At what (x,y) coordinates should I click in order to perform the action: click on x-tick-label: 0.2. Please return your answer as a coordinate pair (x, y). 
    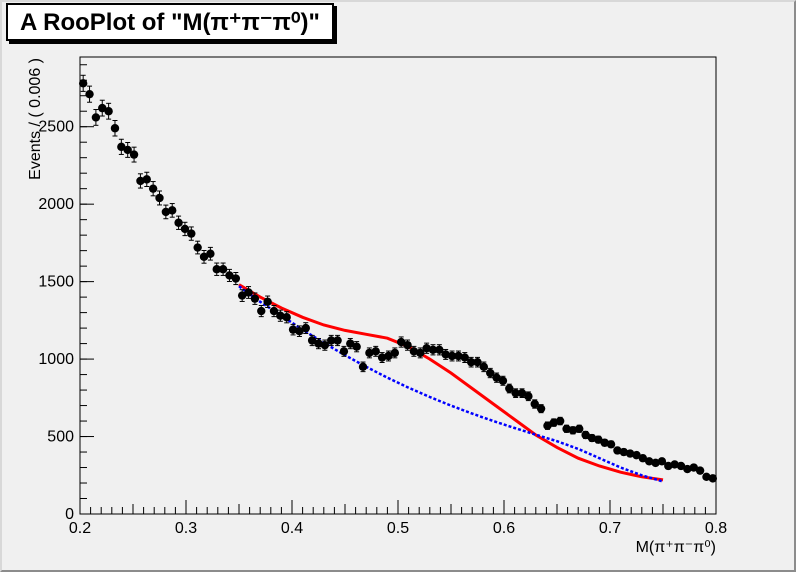
    Looking at the image, I should click on (80, 528).